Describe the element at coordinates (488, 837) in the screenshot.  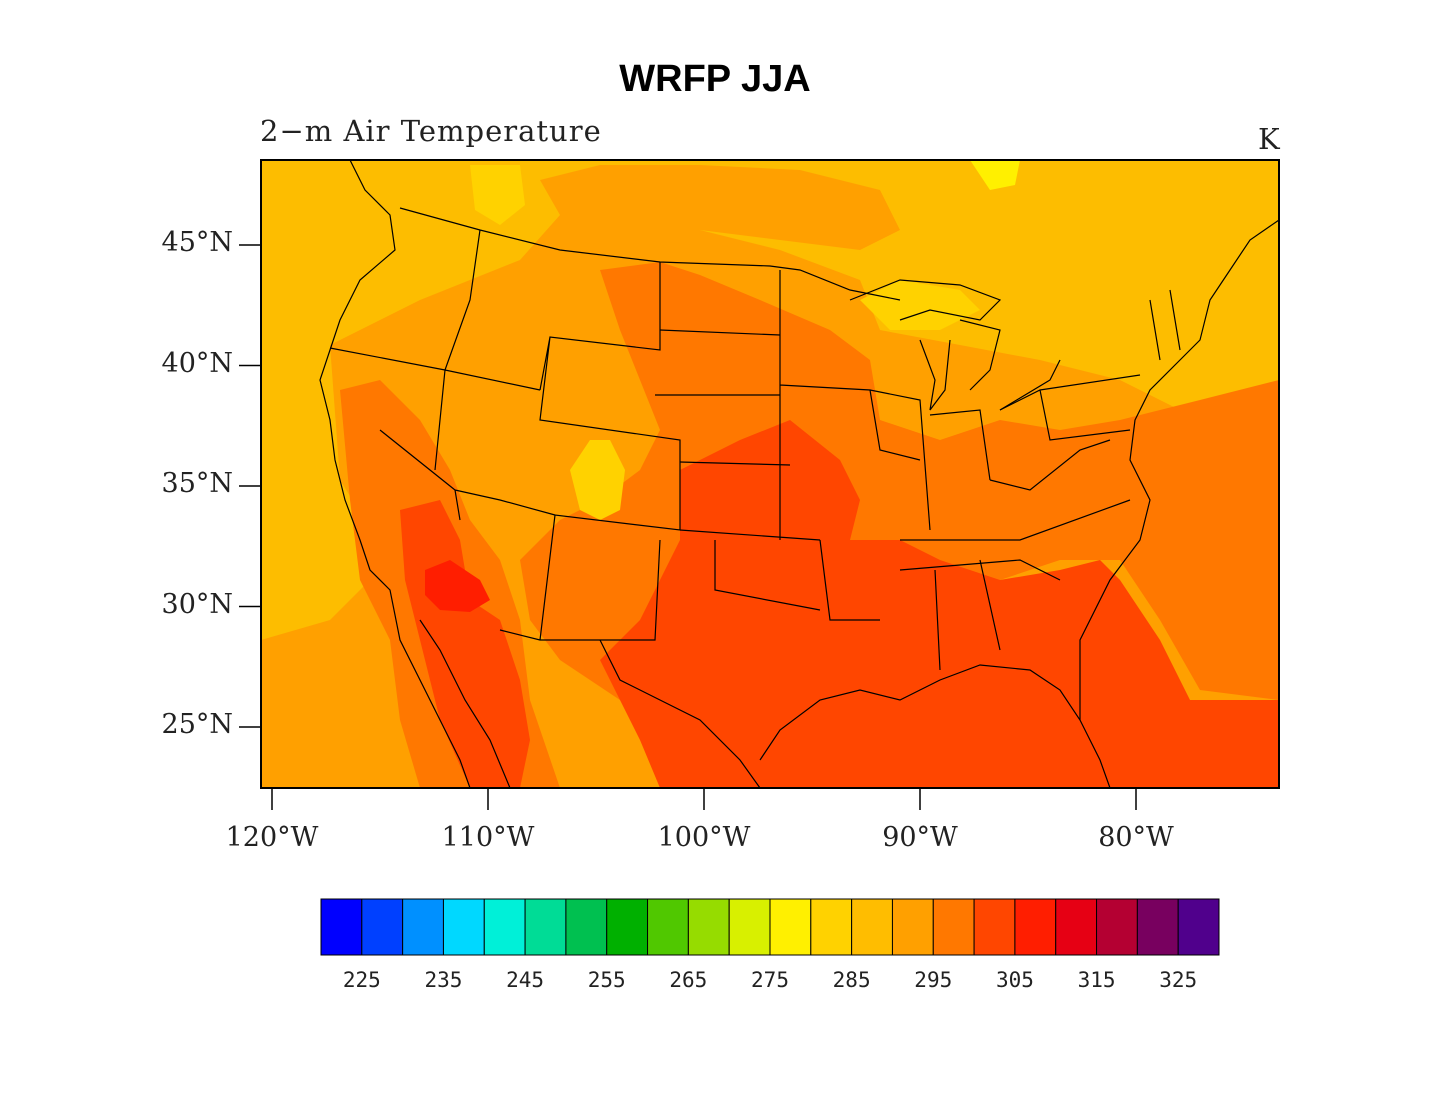
I see `lon-tick-label: 110°W` at that location.